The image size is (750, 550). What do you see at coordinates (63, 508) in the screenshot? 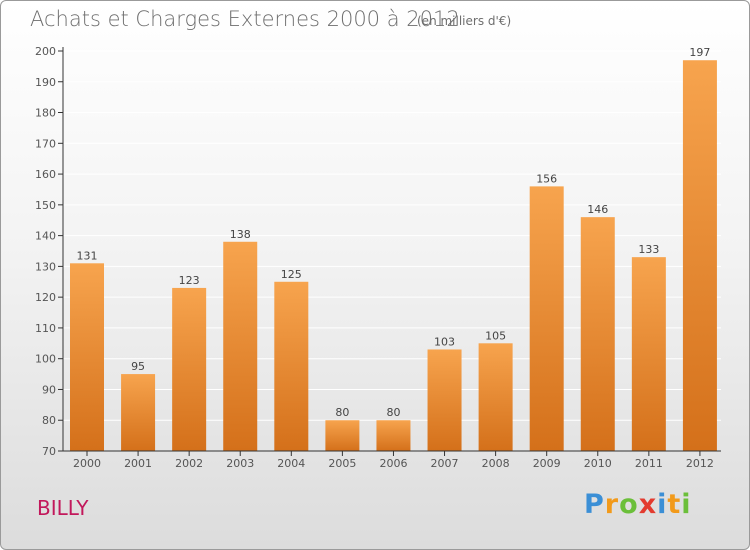
I see `commune-name: BILLY` at bounding box center [63, 508].